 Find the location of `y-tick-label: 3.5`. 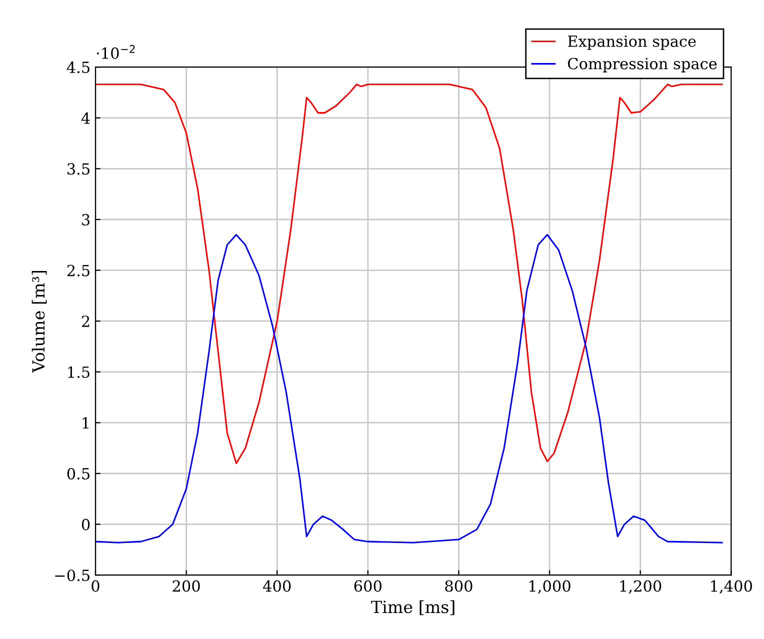

y-tick-label: 3.5 is located at coordinates (79, 169).